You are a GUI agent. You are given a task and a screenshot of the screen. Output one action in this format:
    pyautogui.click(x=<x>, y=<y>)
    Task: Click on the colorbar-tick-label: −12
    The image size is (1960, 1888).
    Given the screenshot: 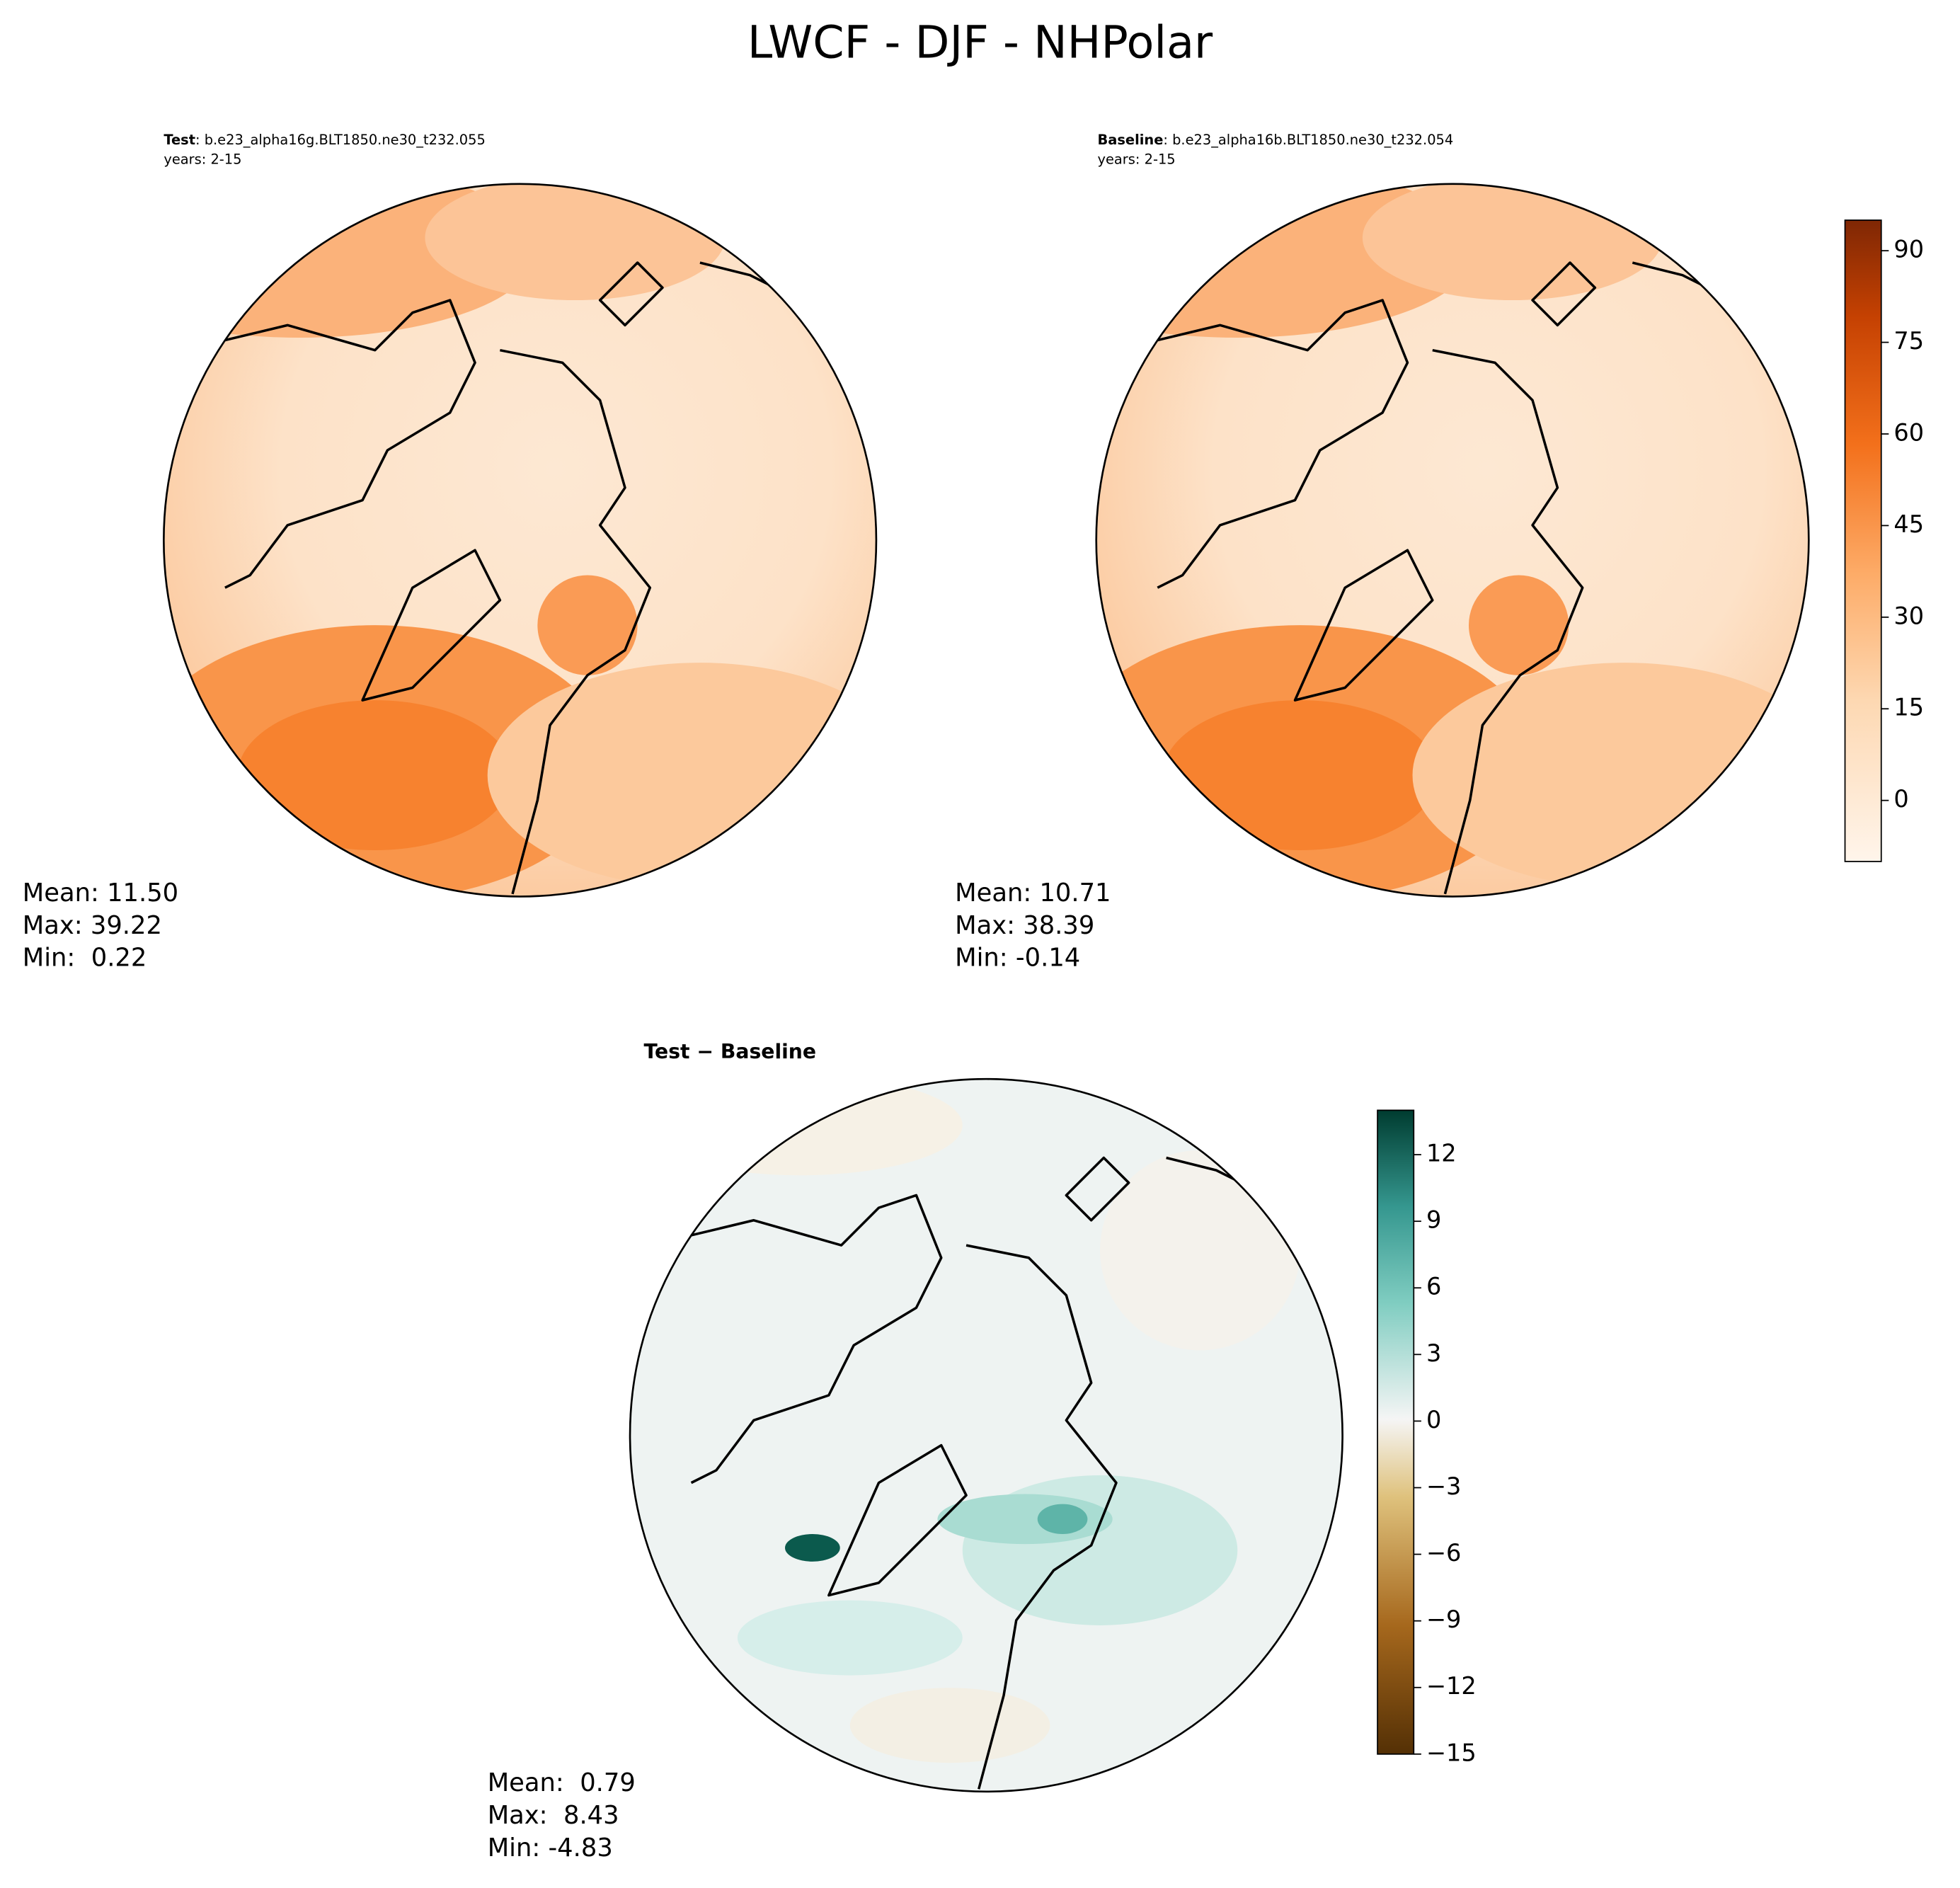 What is the action you would take?
    pyautogui.click(x=1451, y=1686)
    